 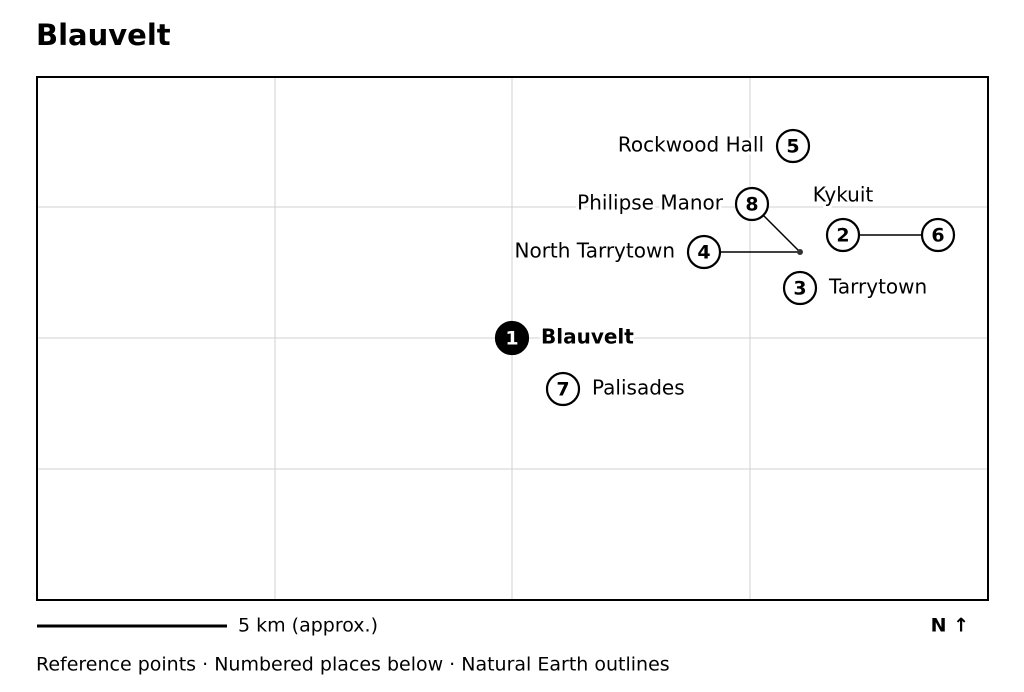 What do you see at coordinates (587, 337) in the screenshot?
I see `place-label: Blauvelt` at bounding box center [587, 337].